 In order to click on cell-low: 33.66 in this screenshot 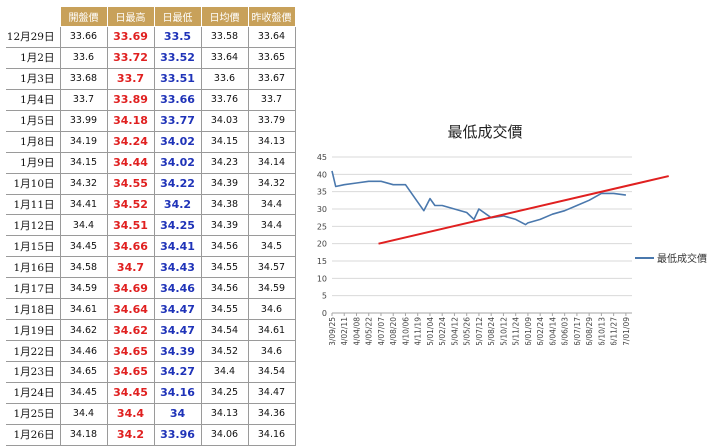, I will do `click(177, 99)`.